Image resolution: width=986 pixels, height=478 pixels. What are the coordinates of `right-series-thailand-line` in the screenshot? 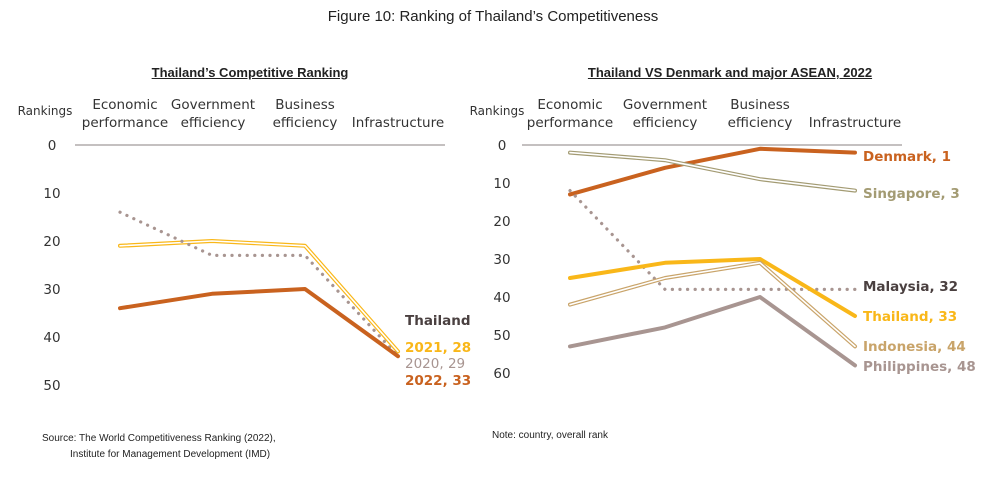 It's located at (712, 287).